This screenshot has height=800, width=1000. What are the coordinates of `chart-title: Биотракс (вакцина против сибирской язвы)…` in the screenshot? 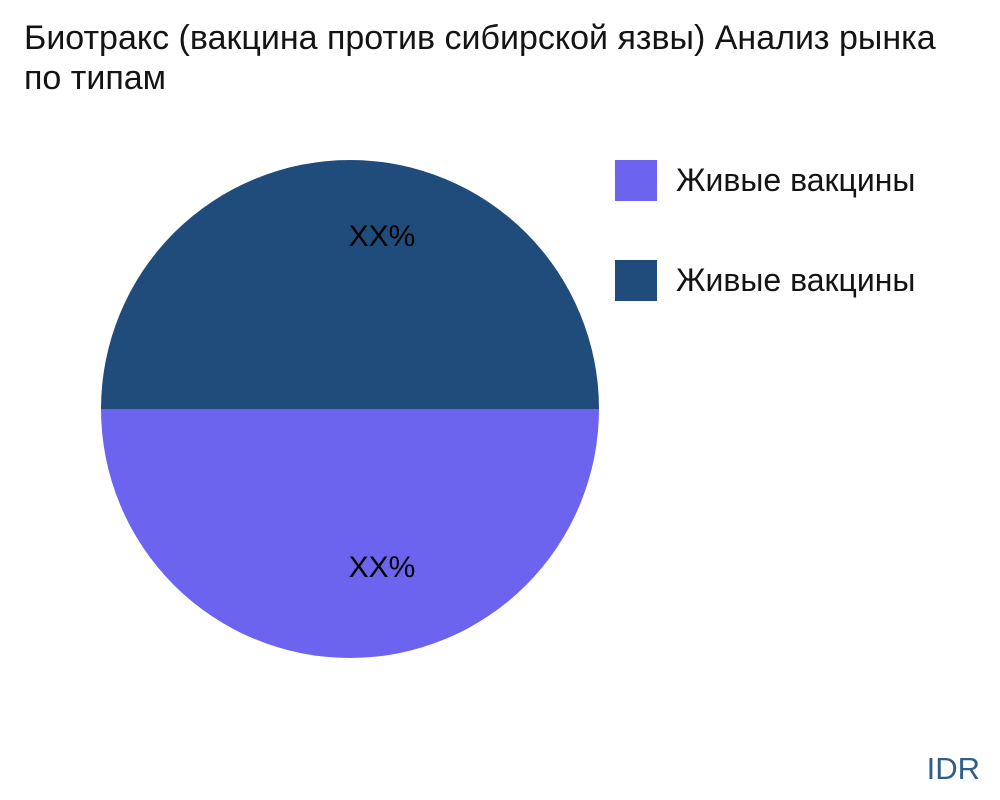 It's located at (512, 58).